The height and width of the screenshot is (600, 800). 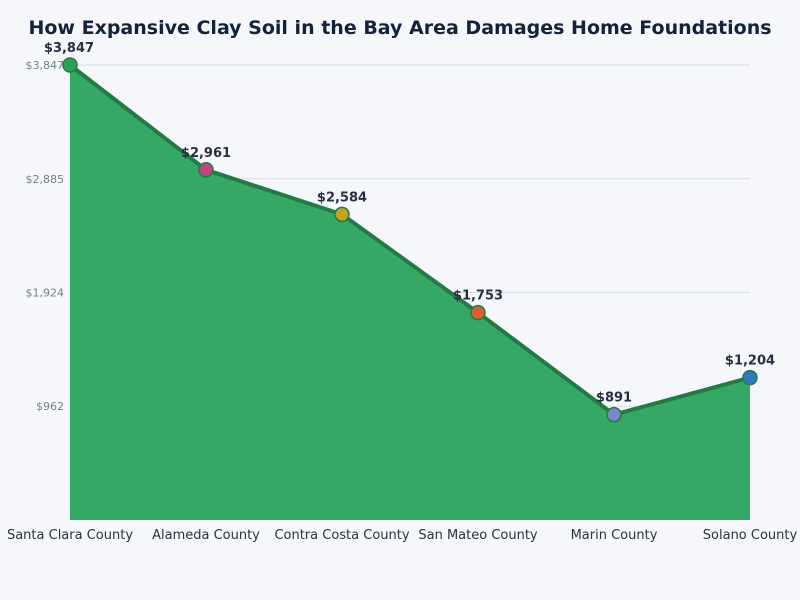 I want to click on data-value-label: $1,204, so click(x=750, y=361).